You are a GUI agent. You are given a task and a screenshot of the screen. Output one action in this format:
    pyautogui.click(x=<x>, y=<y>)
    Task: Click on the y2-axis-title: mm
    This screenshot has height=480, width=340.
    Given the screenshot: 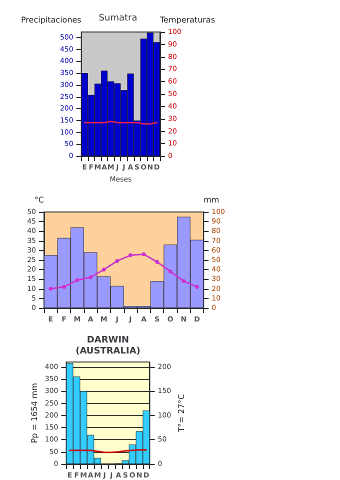 What is the action you would take?
    pyautogui.click(x=212, y=200)
    